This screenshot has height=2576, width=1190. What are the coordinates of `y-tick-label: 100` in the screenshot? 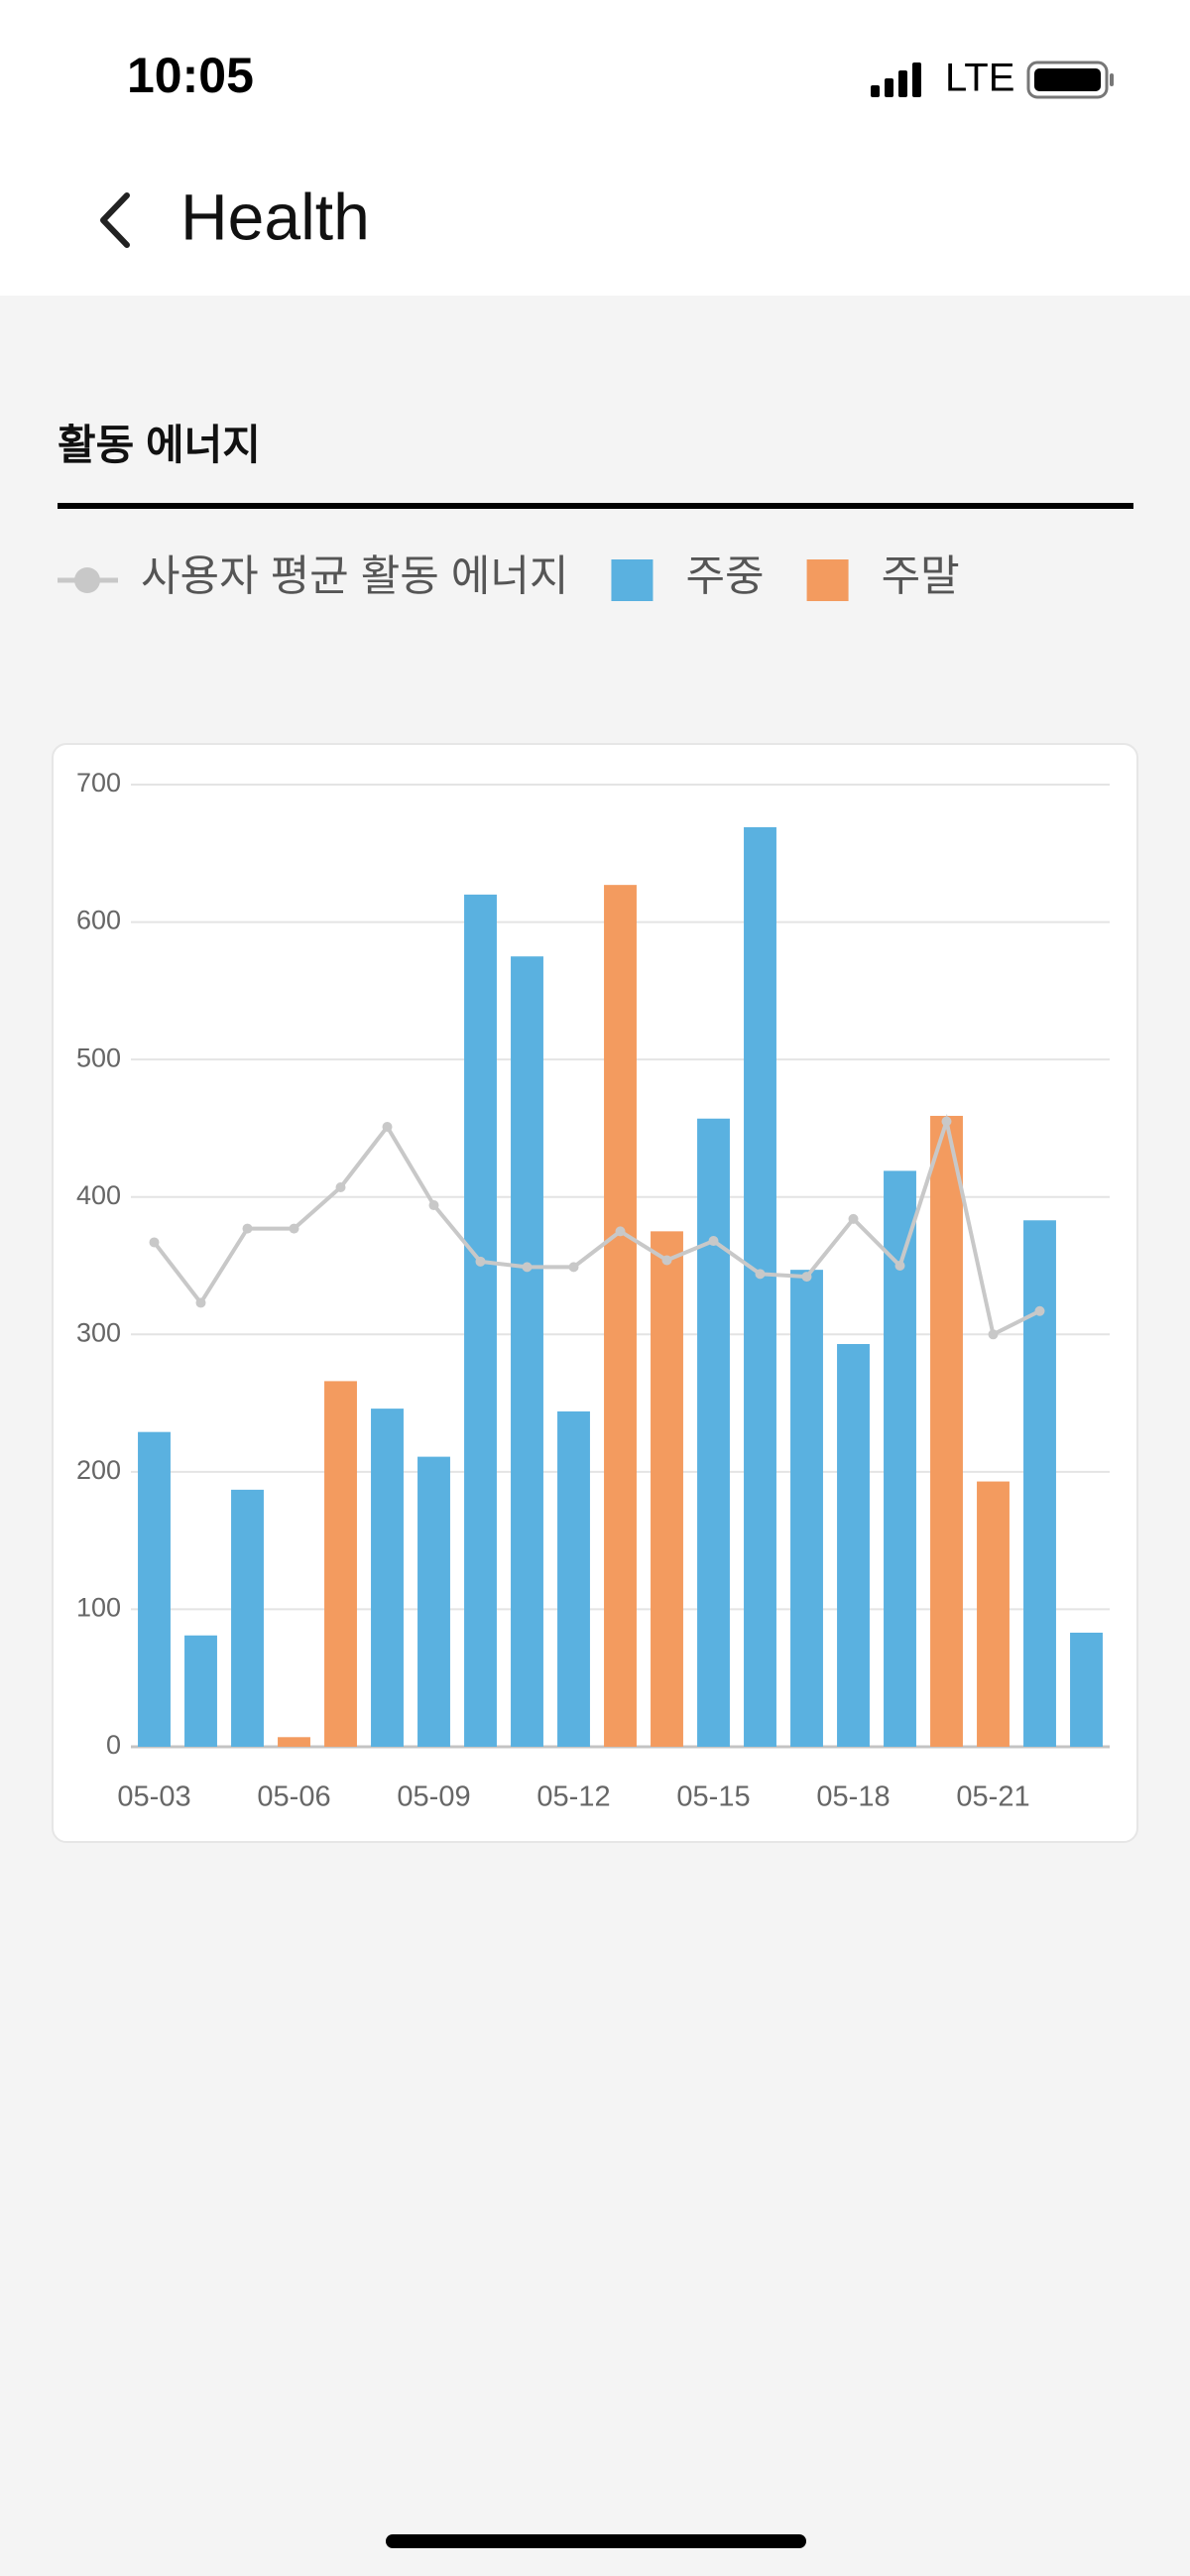 It's located at (98, 1608).